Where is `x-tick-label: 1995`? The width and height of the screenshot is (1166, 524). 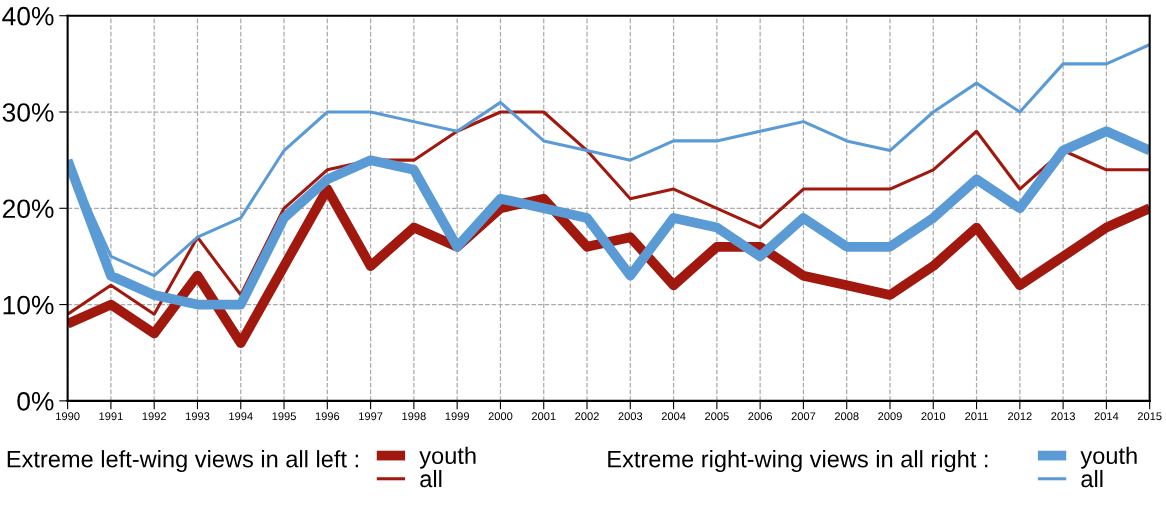
x-tick-label: 1995 is located at coordinates (284, 416).